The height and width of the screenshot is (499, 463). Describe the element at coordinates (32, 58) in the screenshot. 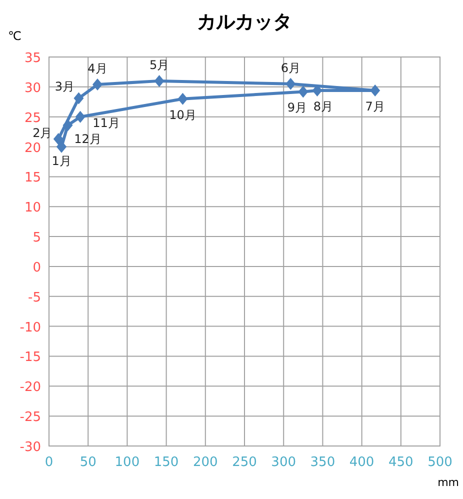

I see `y-tick-label: 35` at that location.